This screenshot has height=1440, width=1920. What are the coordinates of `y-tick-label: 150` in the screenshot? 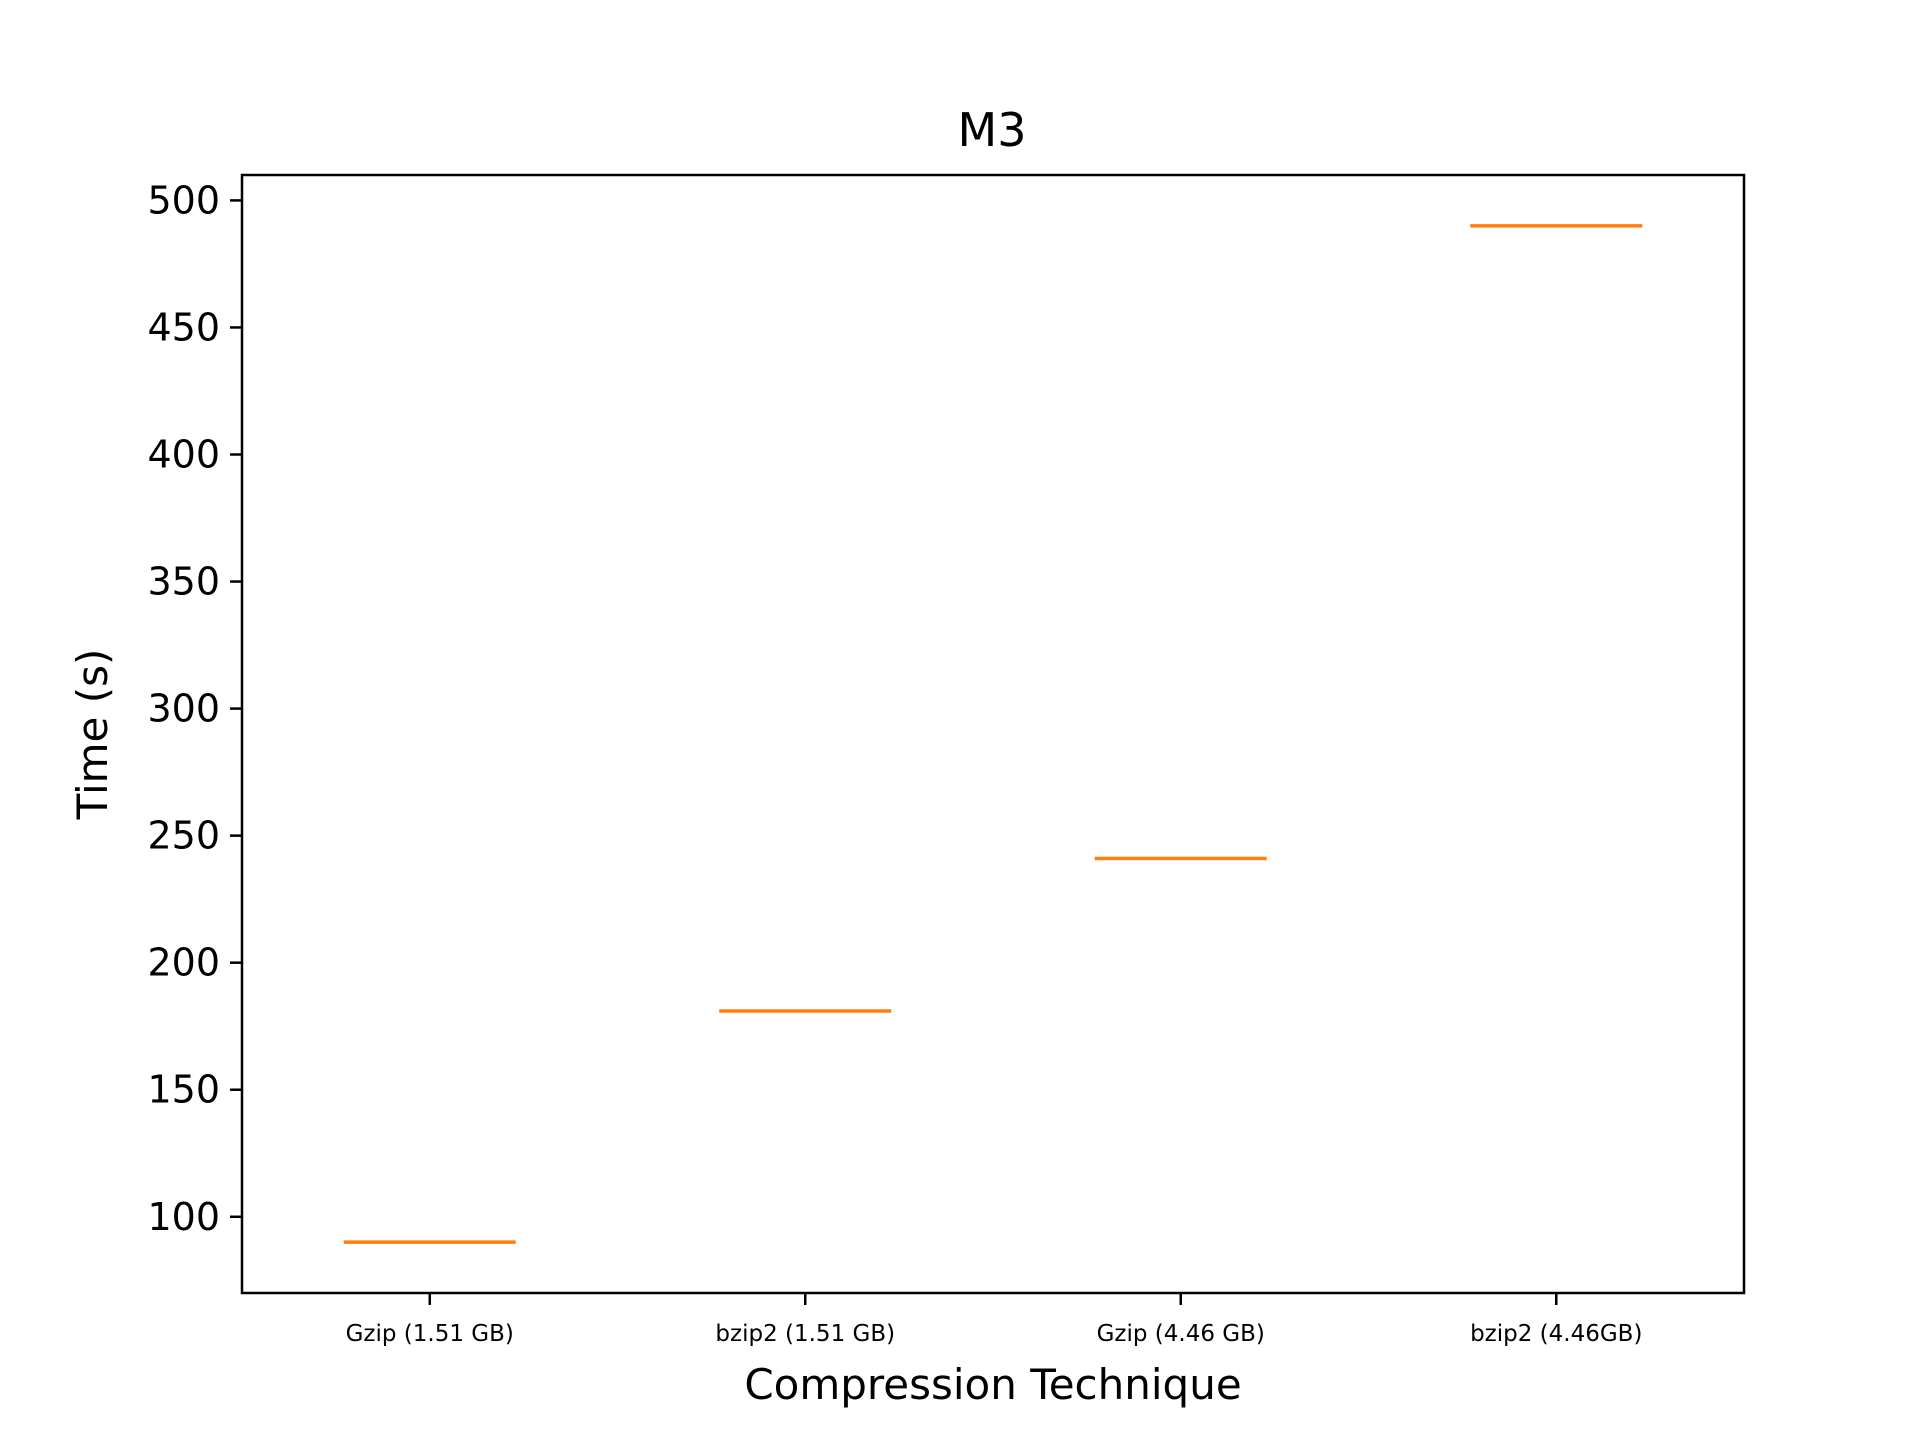 It's located at (183, 1090).